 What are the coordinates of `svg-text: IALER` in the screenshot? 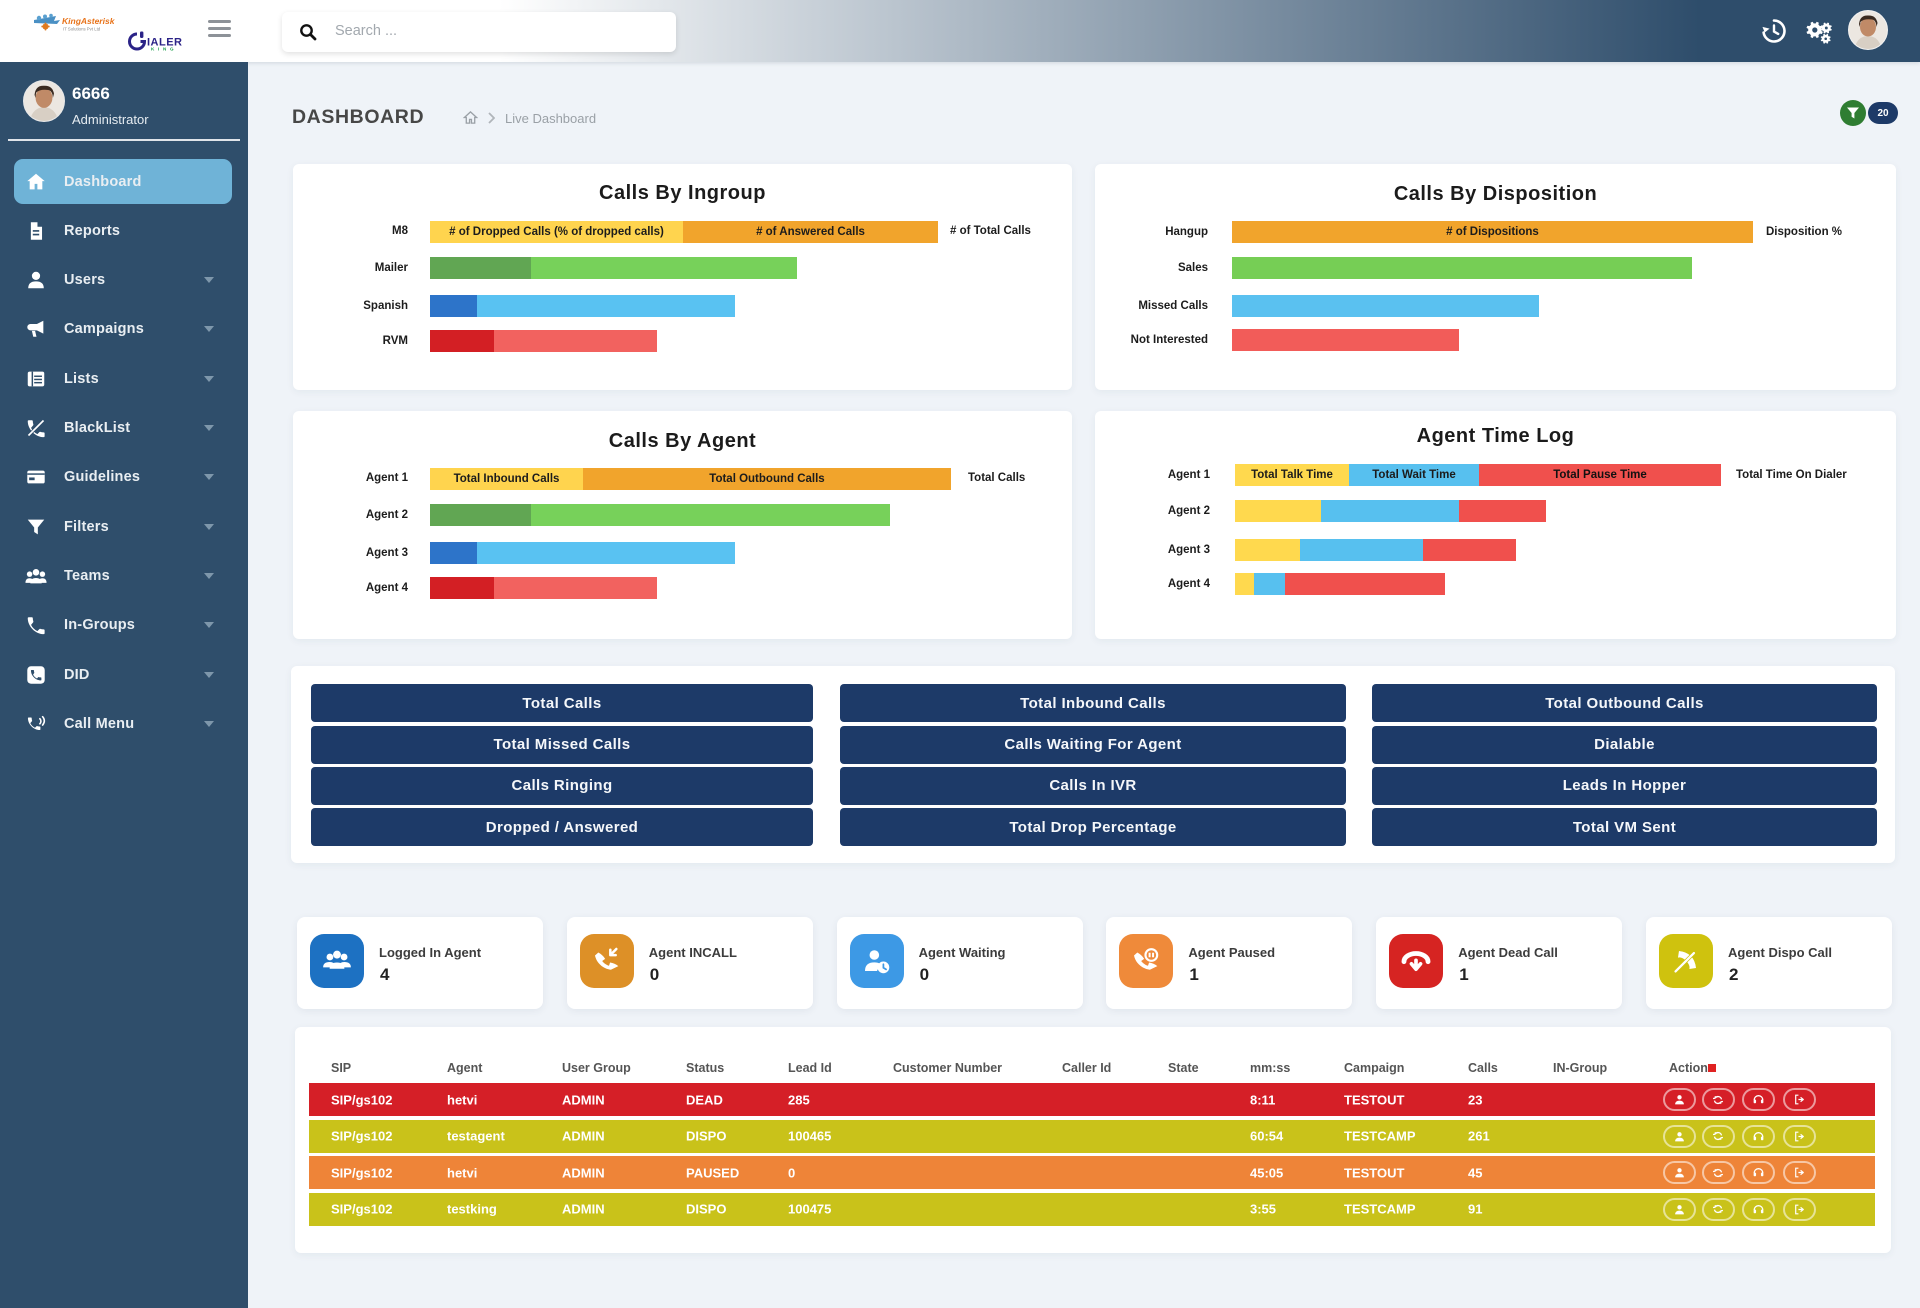 It's located at (165, 43).